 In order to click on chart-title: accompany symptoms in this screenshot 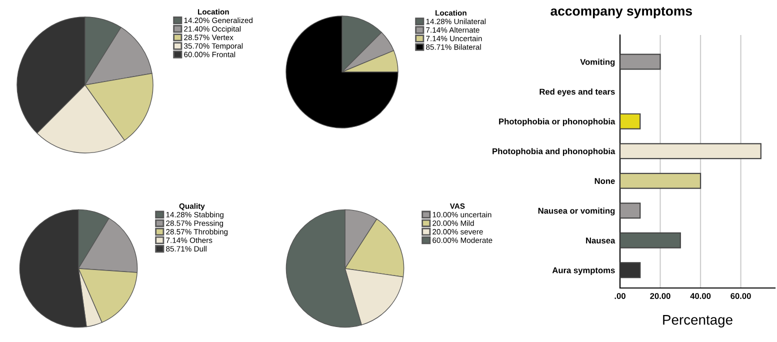, I will do `click(621, 12)`.